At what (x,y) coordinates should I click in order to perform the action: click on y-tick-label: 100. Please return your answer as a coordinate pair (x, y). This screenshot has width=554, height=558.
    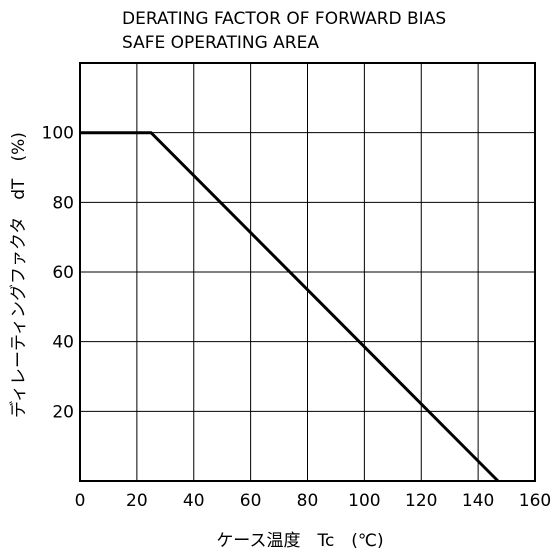
    Looking at the image, I should click on (58, 134).